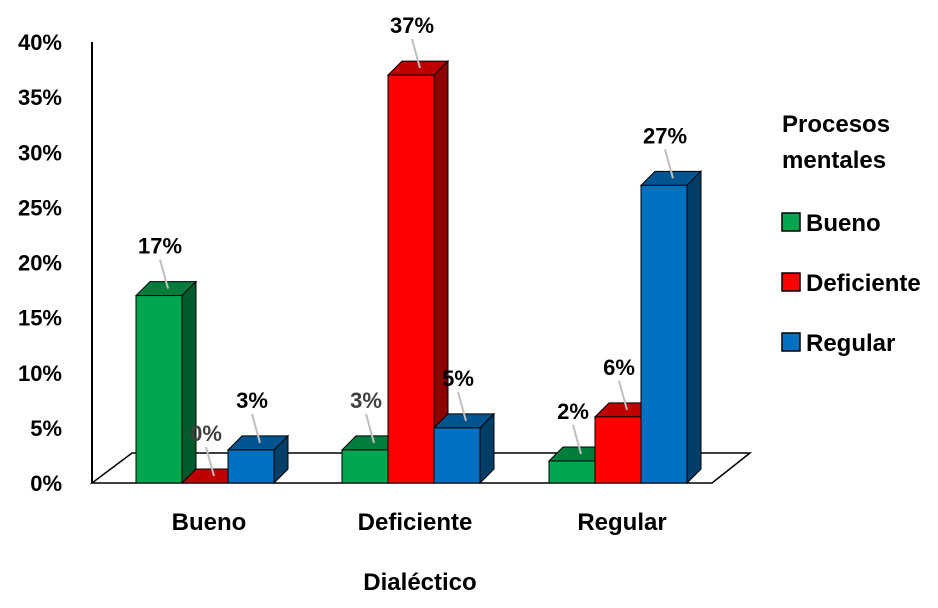 The width and height of the screenshot is (938, 608). Describe the element at coordinates (665, 135) in the screenshot. I see `data-label: 27%` at that location.